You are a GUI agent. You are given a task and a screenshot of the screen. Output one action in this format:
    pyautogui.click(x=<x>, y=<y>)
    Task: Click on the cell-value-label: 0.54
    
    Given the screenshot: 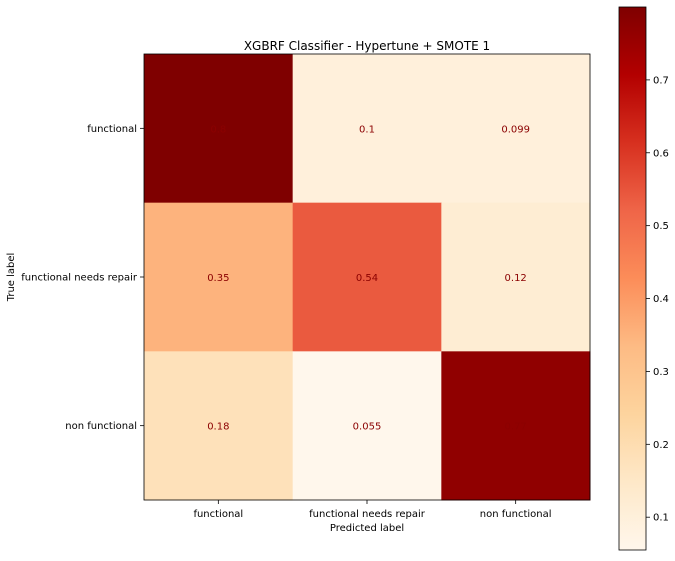 What is the action you would take?
    pyautogui.click(x=367, y=278)
    